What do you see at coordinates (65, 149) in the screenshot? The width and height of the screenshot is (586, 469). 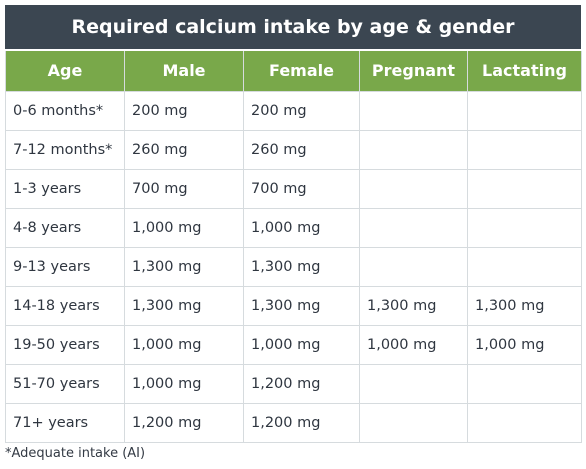 I see `cell-age: 7-12 months*` at bounding box center [65, 149].